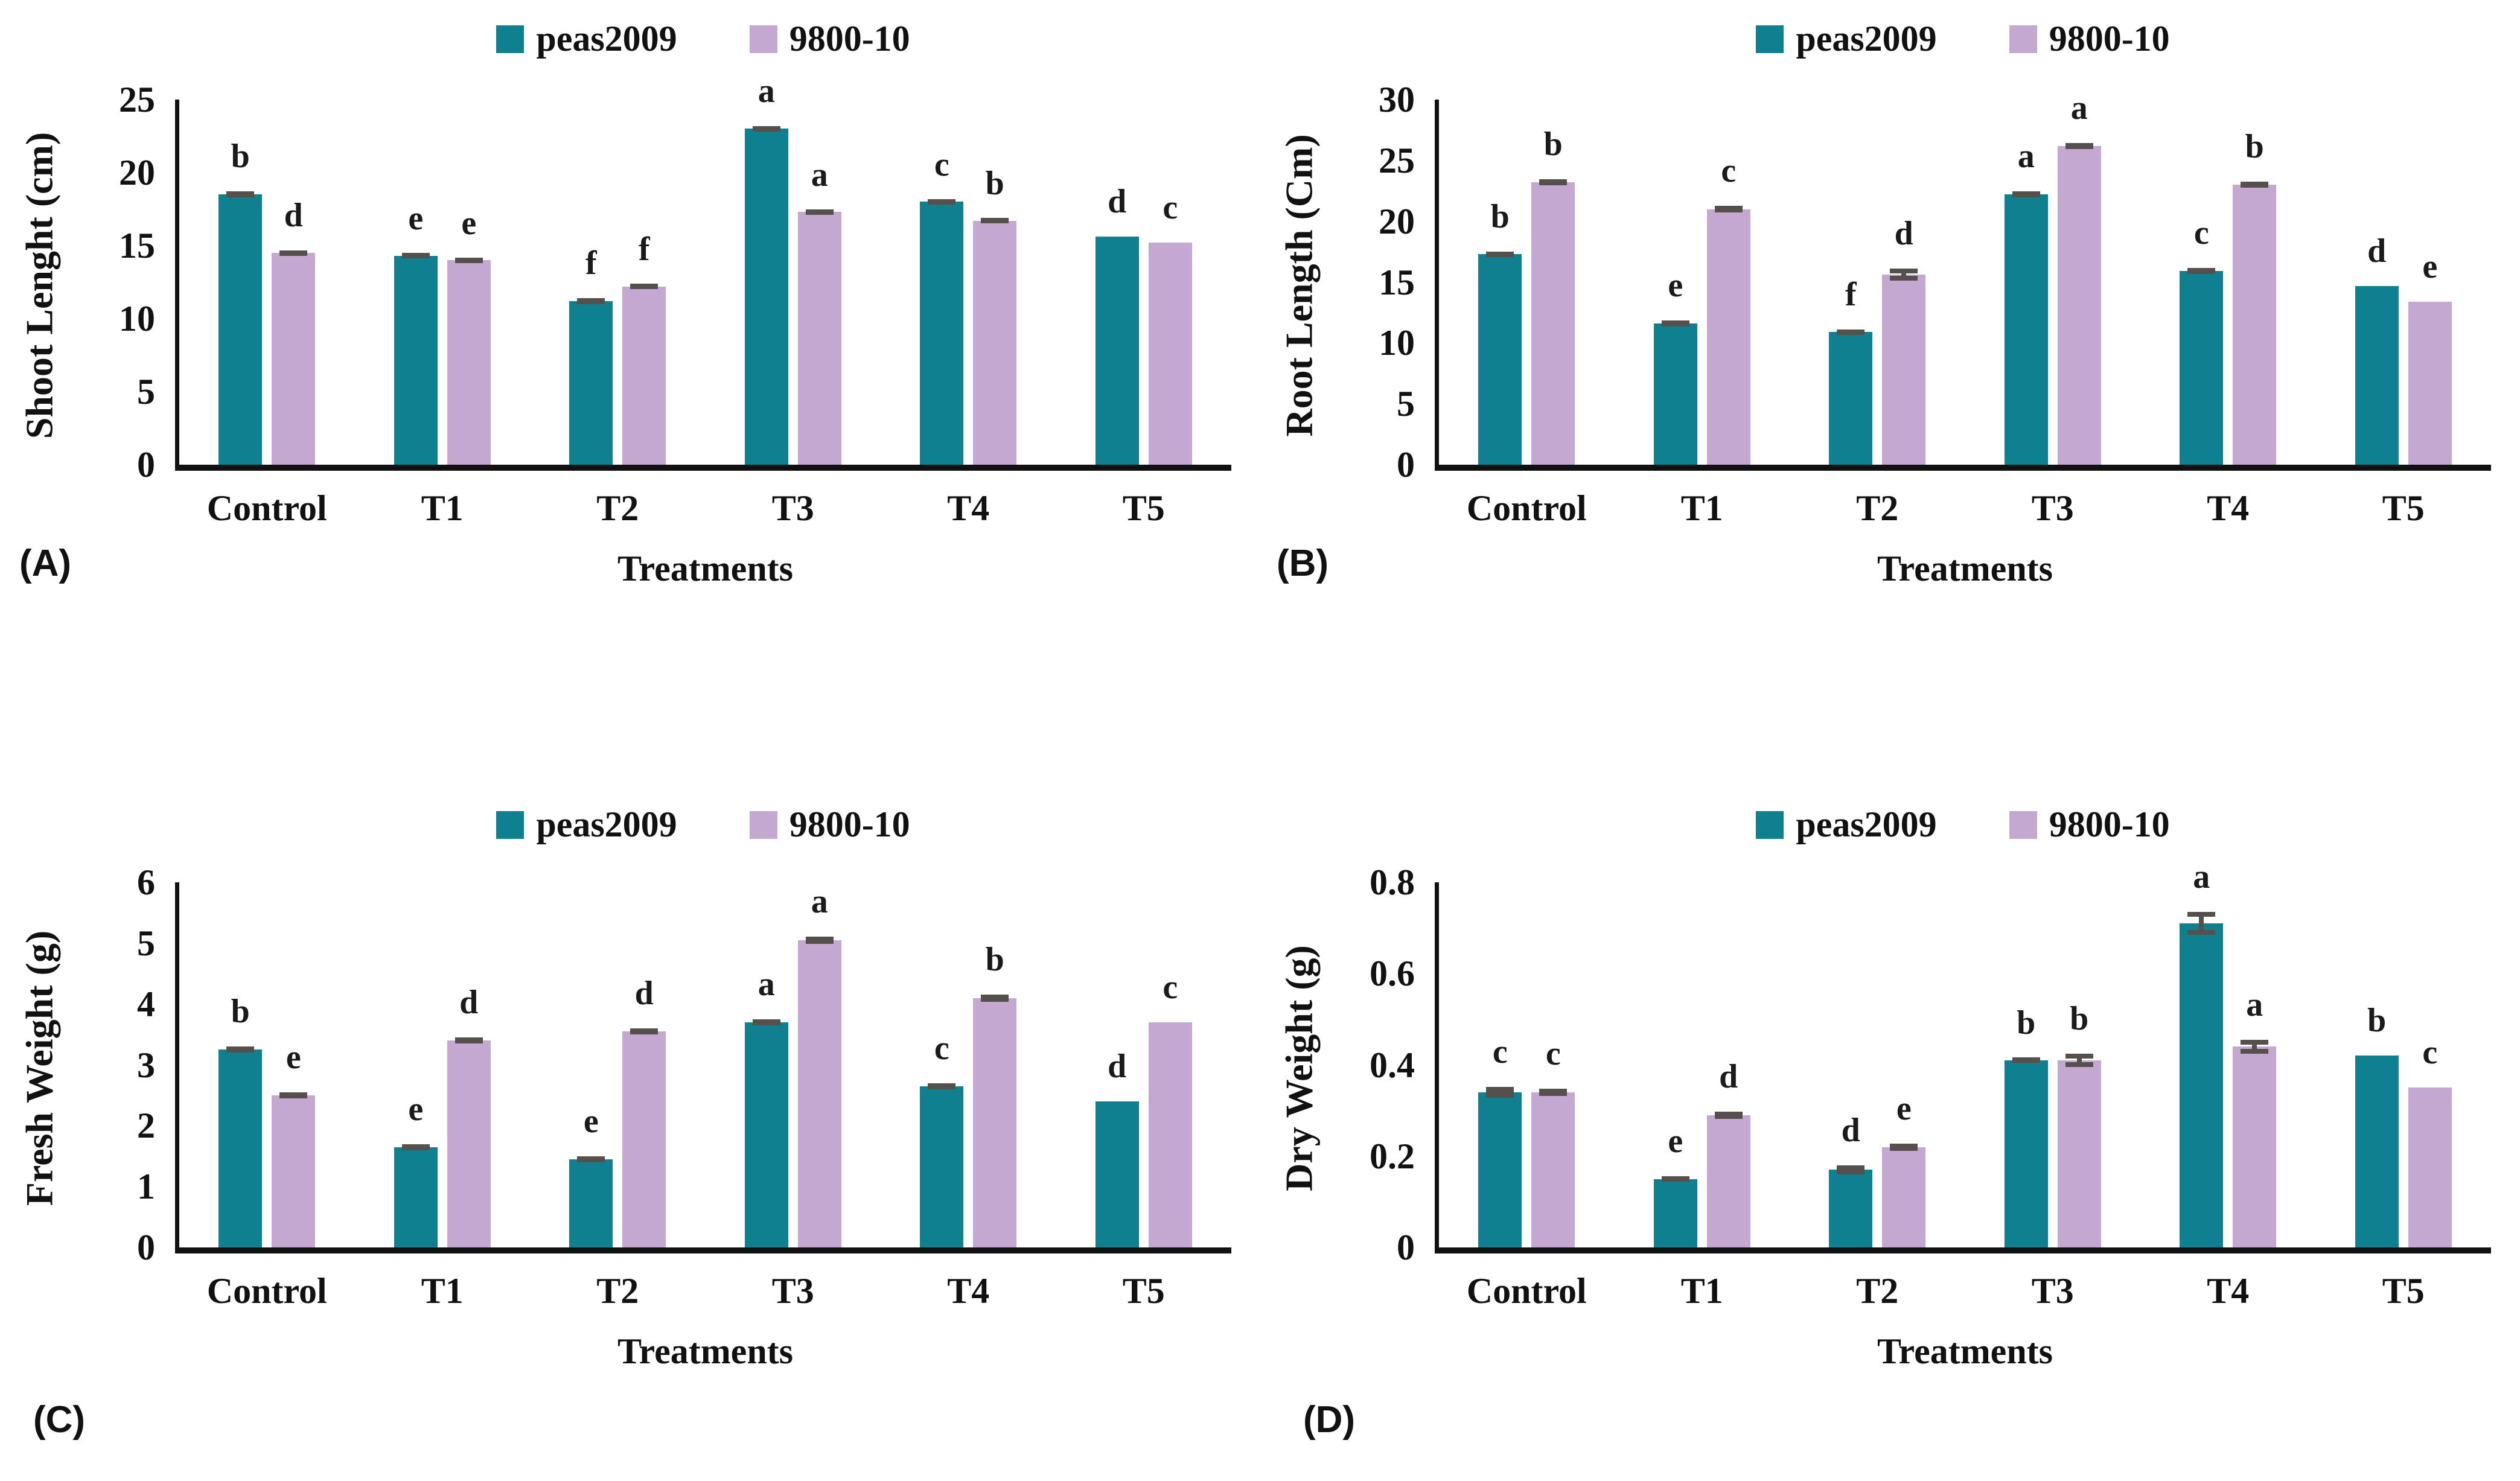 The width and height of the screenshot is (2520, 1481). Describe the element at coordinates (1299, 1068) in the screenshot. I see `y-axis-title: Dry Weight (g)` at that location.